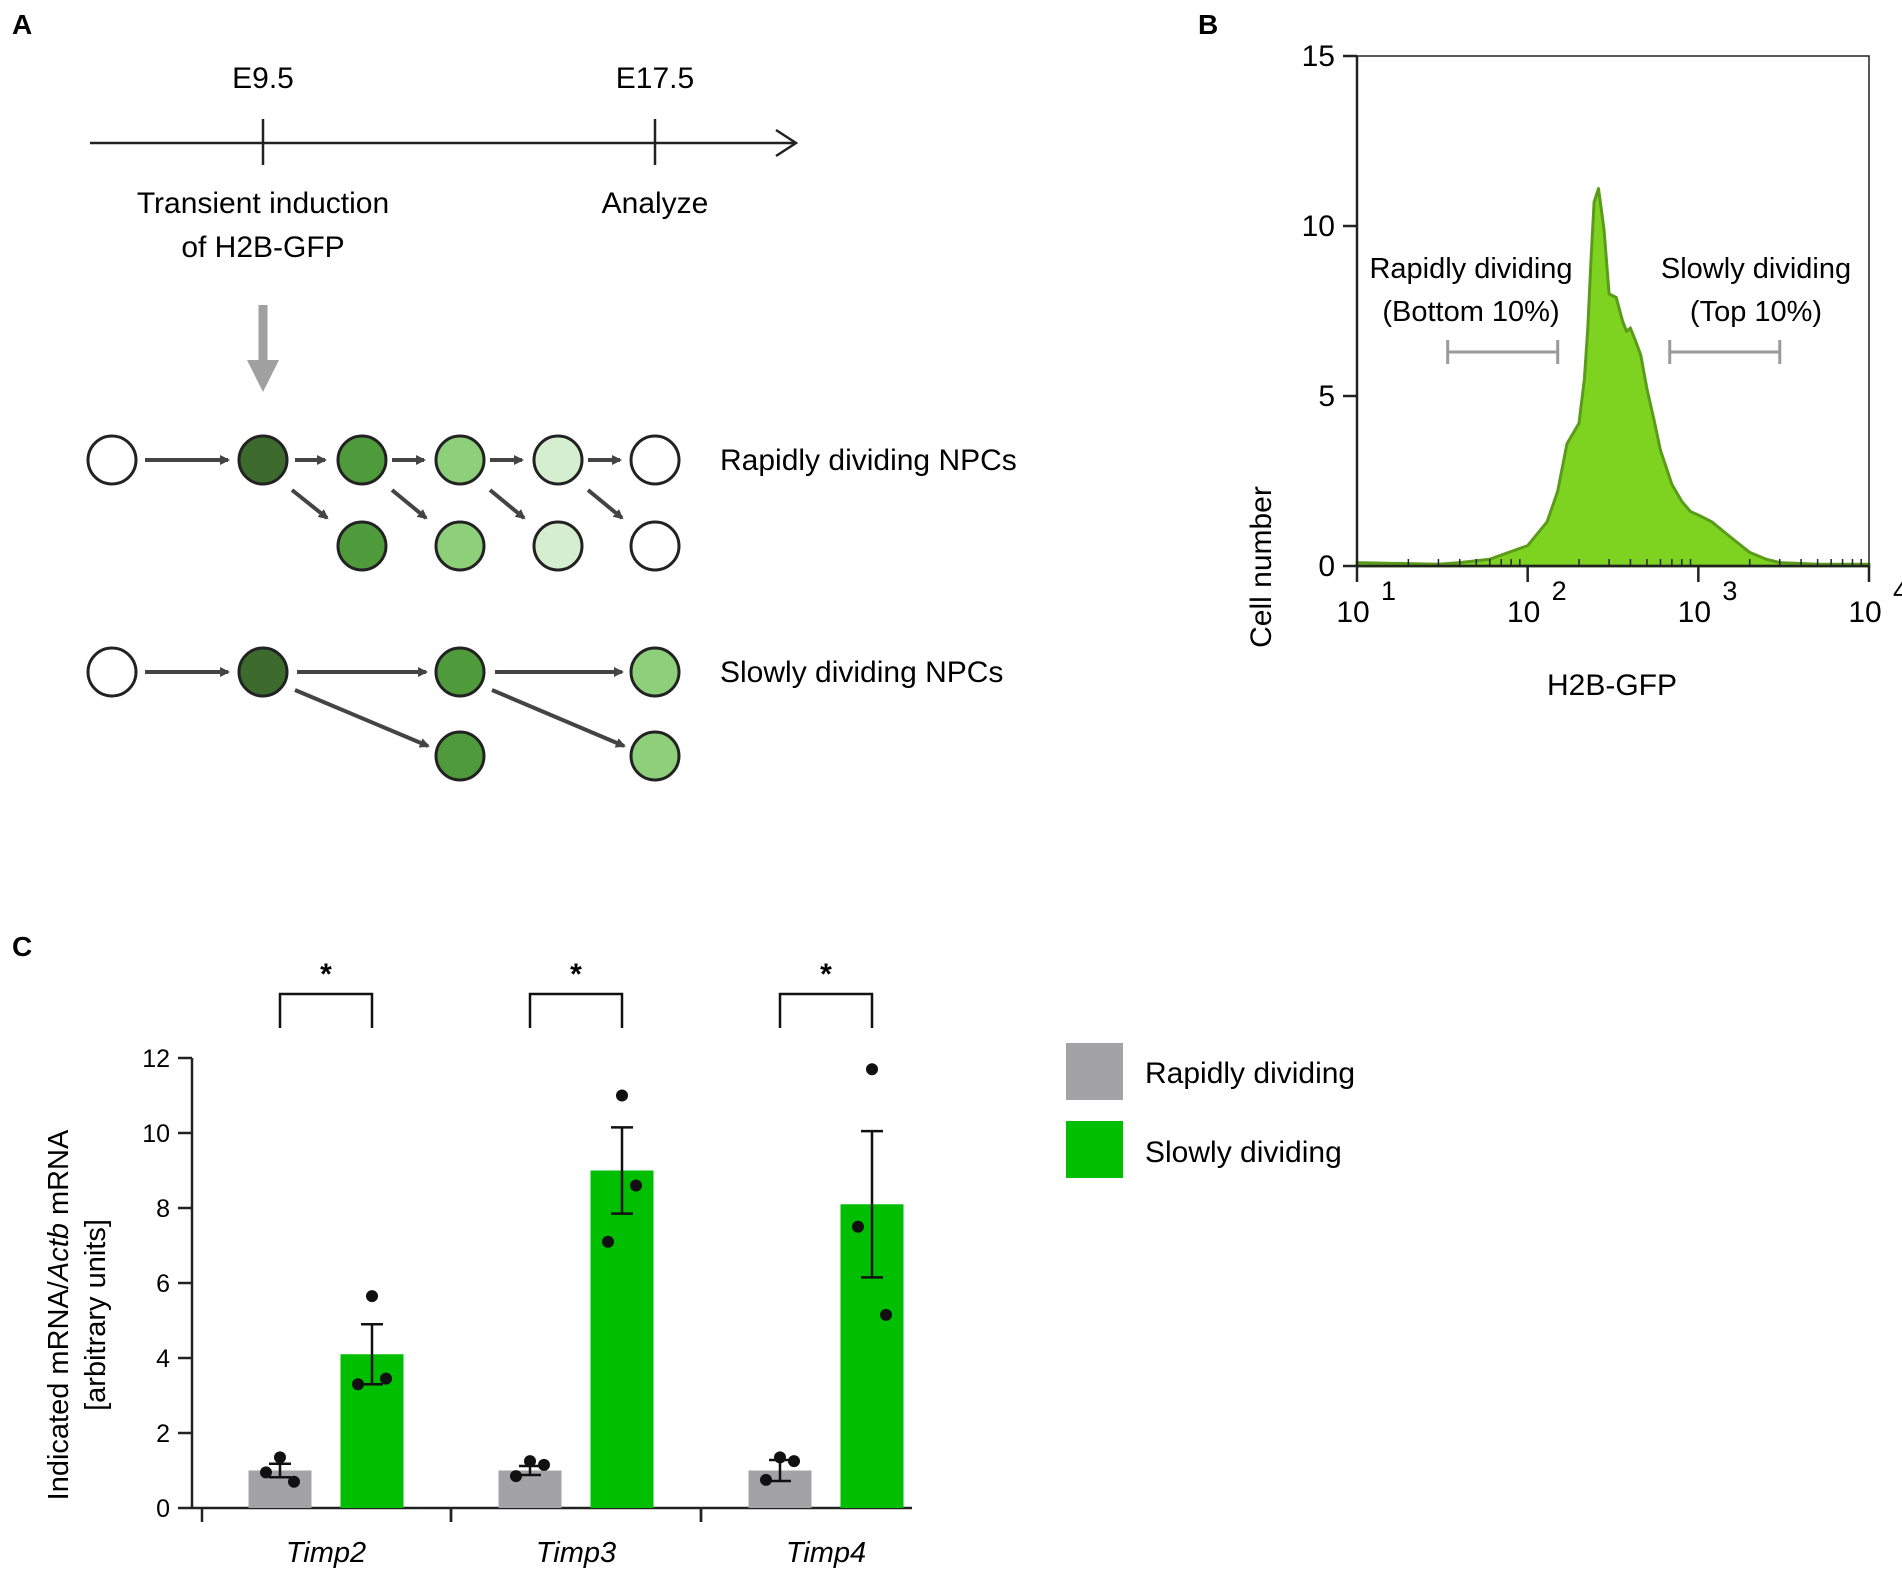 Image resolution: width=1902 pixels, height=1569 pixels. Describe the element at coordinates (1756, 269) in the screenshot. I see `slow-gate-label-line1: Slowly dividing` at that location.